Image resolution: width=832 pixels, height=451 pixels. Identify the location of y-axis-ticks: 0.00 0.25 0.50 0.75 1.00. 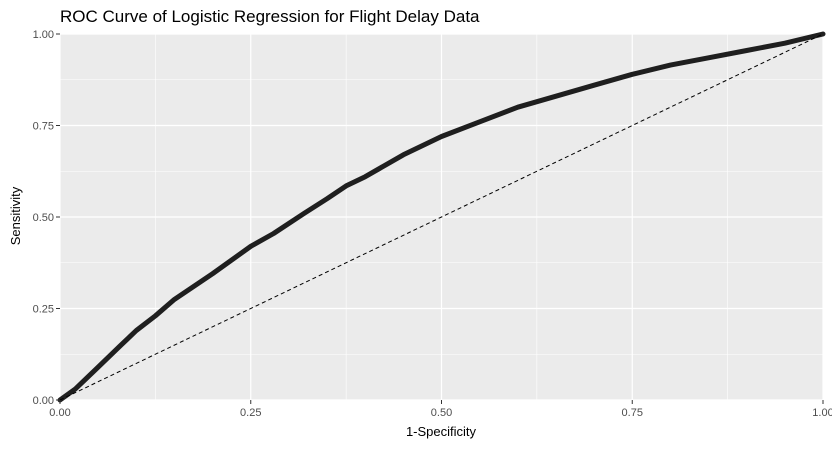
(46, 218).